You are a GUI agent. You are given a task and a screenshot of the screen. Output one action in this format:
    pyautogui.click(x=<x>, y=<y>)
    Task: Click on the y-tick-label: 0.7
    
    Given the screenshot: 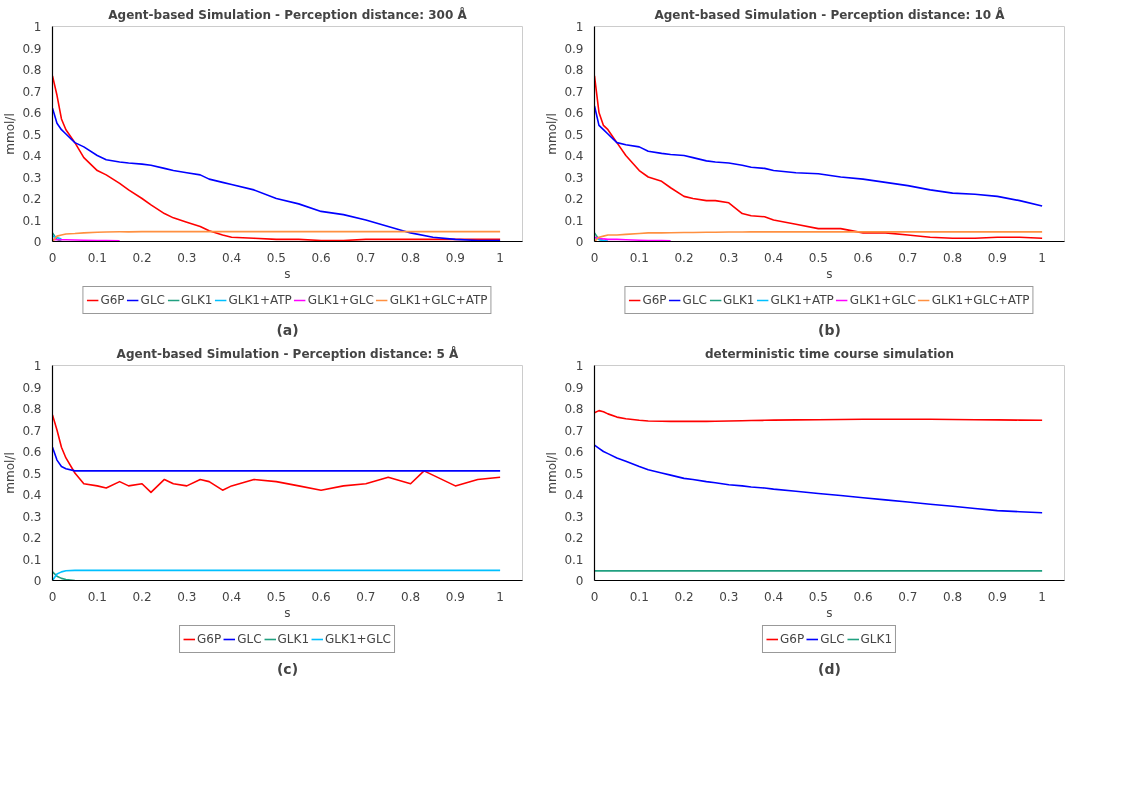 What is the action you would take?
    pyautogui.click(x=32, y=91)
    